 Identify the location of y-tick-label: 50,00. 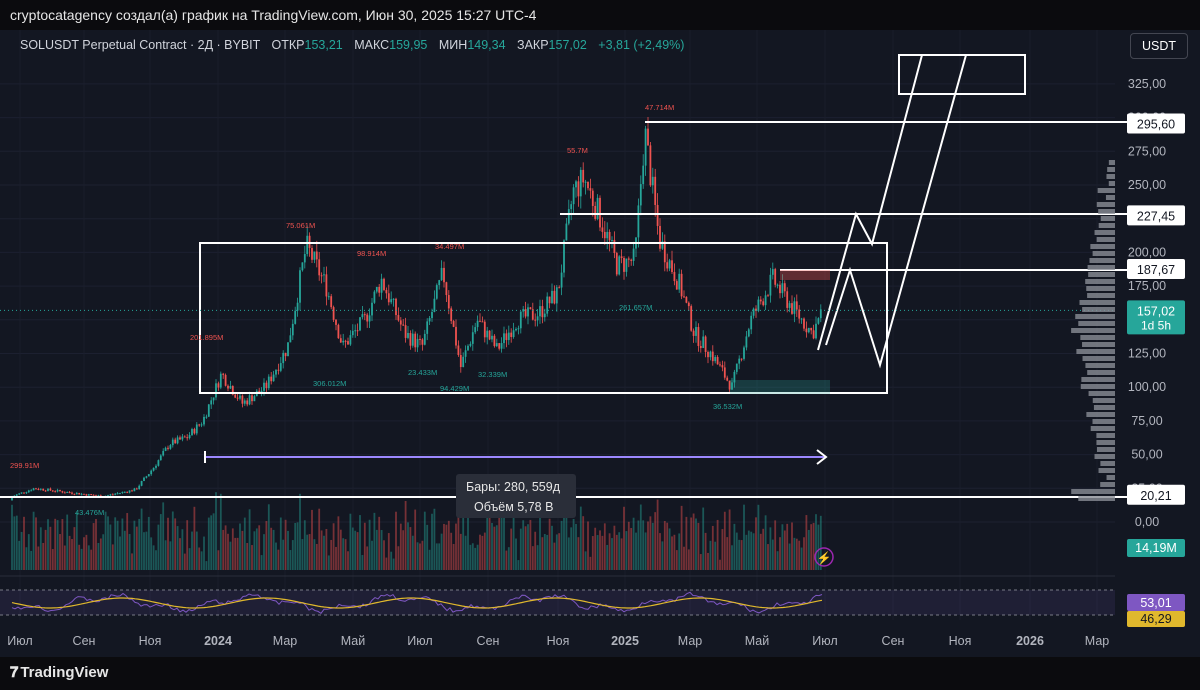
(1146, 455).